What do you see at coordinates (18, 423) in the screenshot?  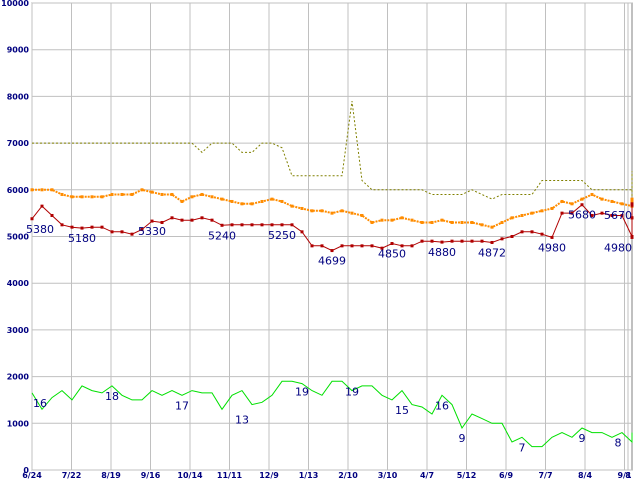 I see `y-tick-label: 1000` at bounding box center [18, 423].